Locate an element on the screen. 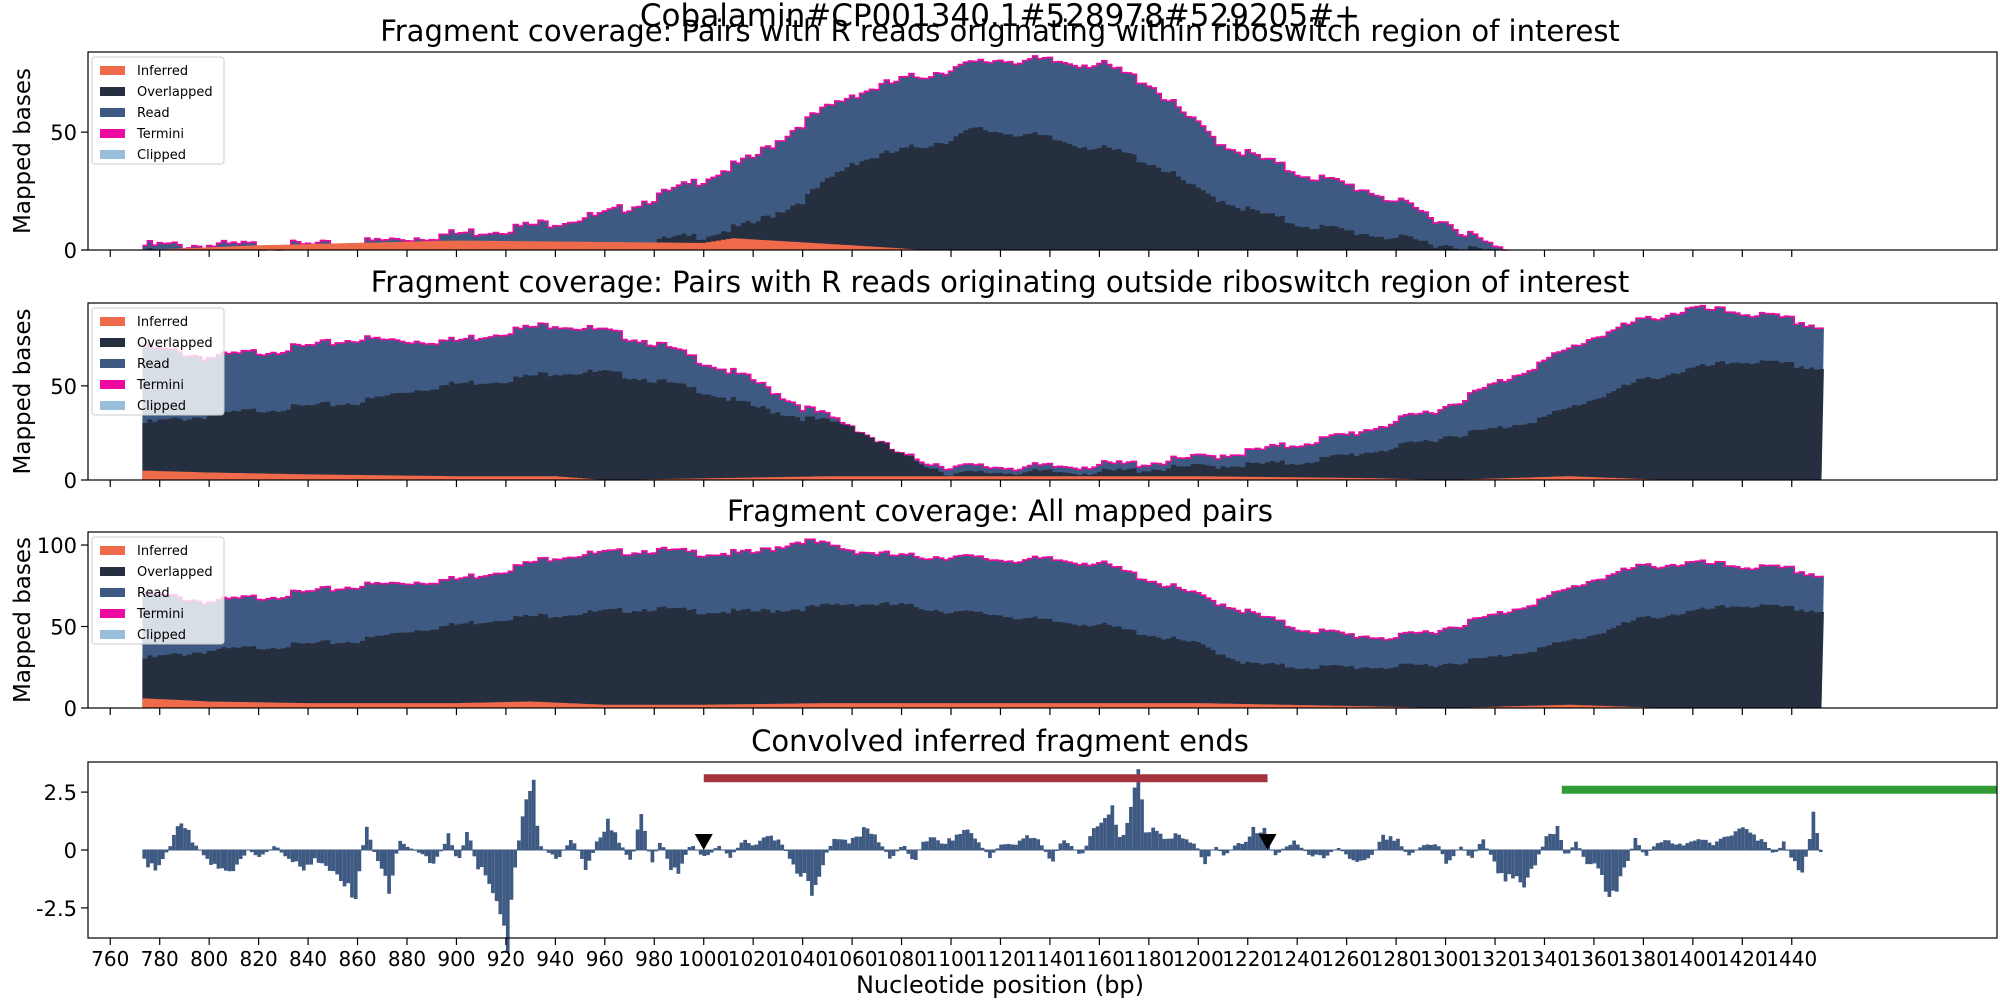  x-tick-label: 1280 is located at coordinates (1396, 959).